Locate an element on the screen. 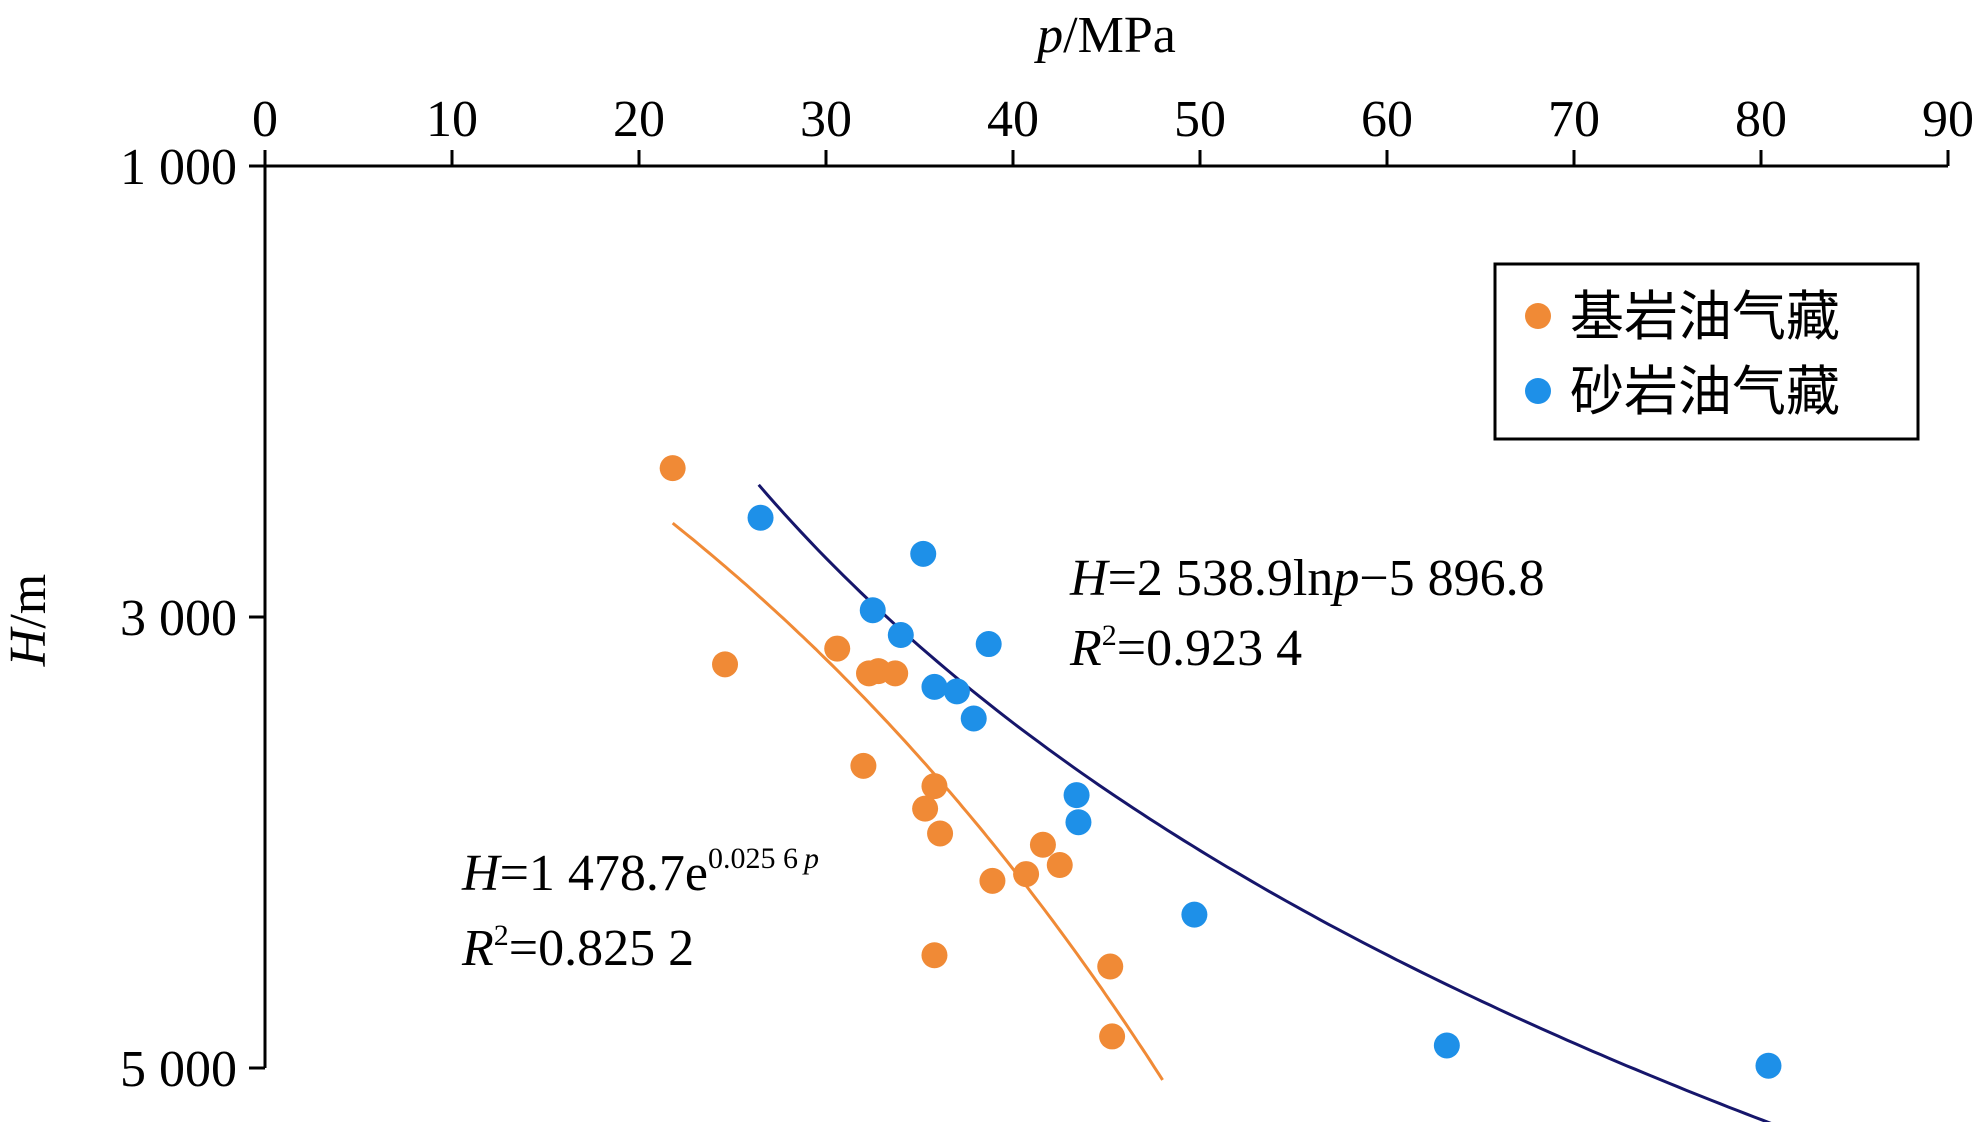 This screenshot has height=1122, width=1982. legend-marker-bedrock is located at coordinates (1538, 316).